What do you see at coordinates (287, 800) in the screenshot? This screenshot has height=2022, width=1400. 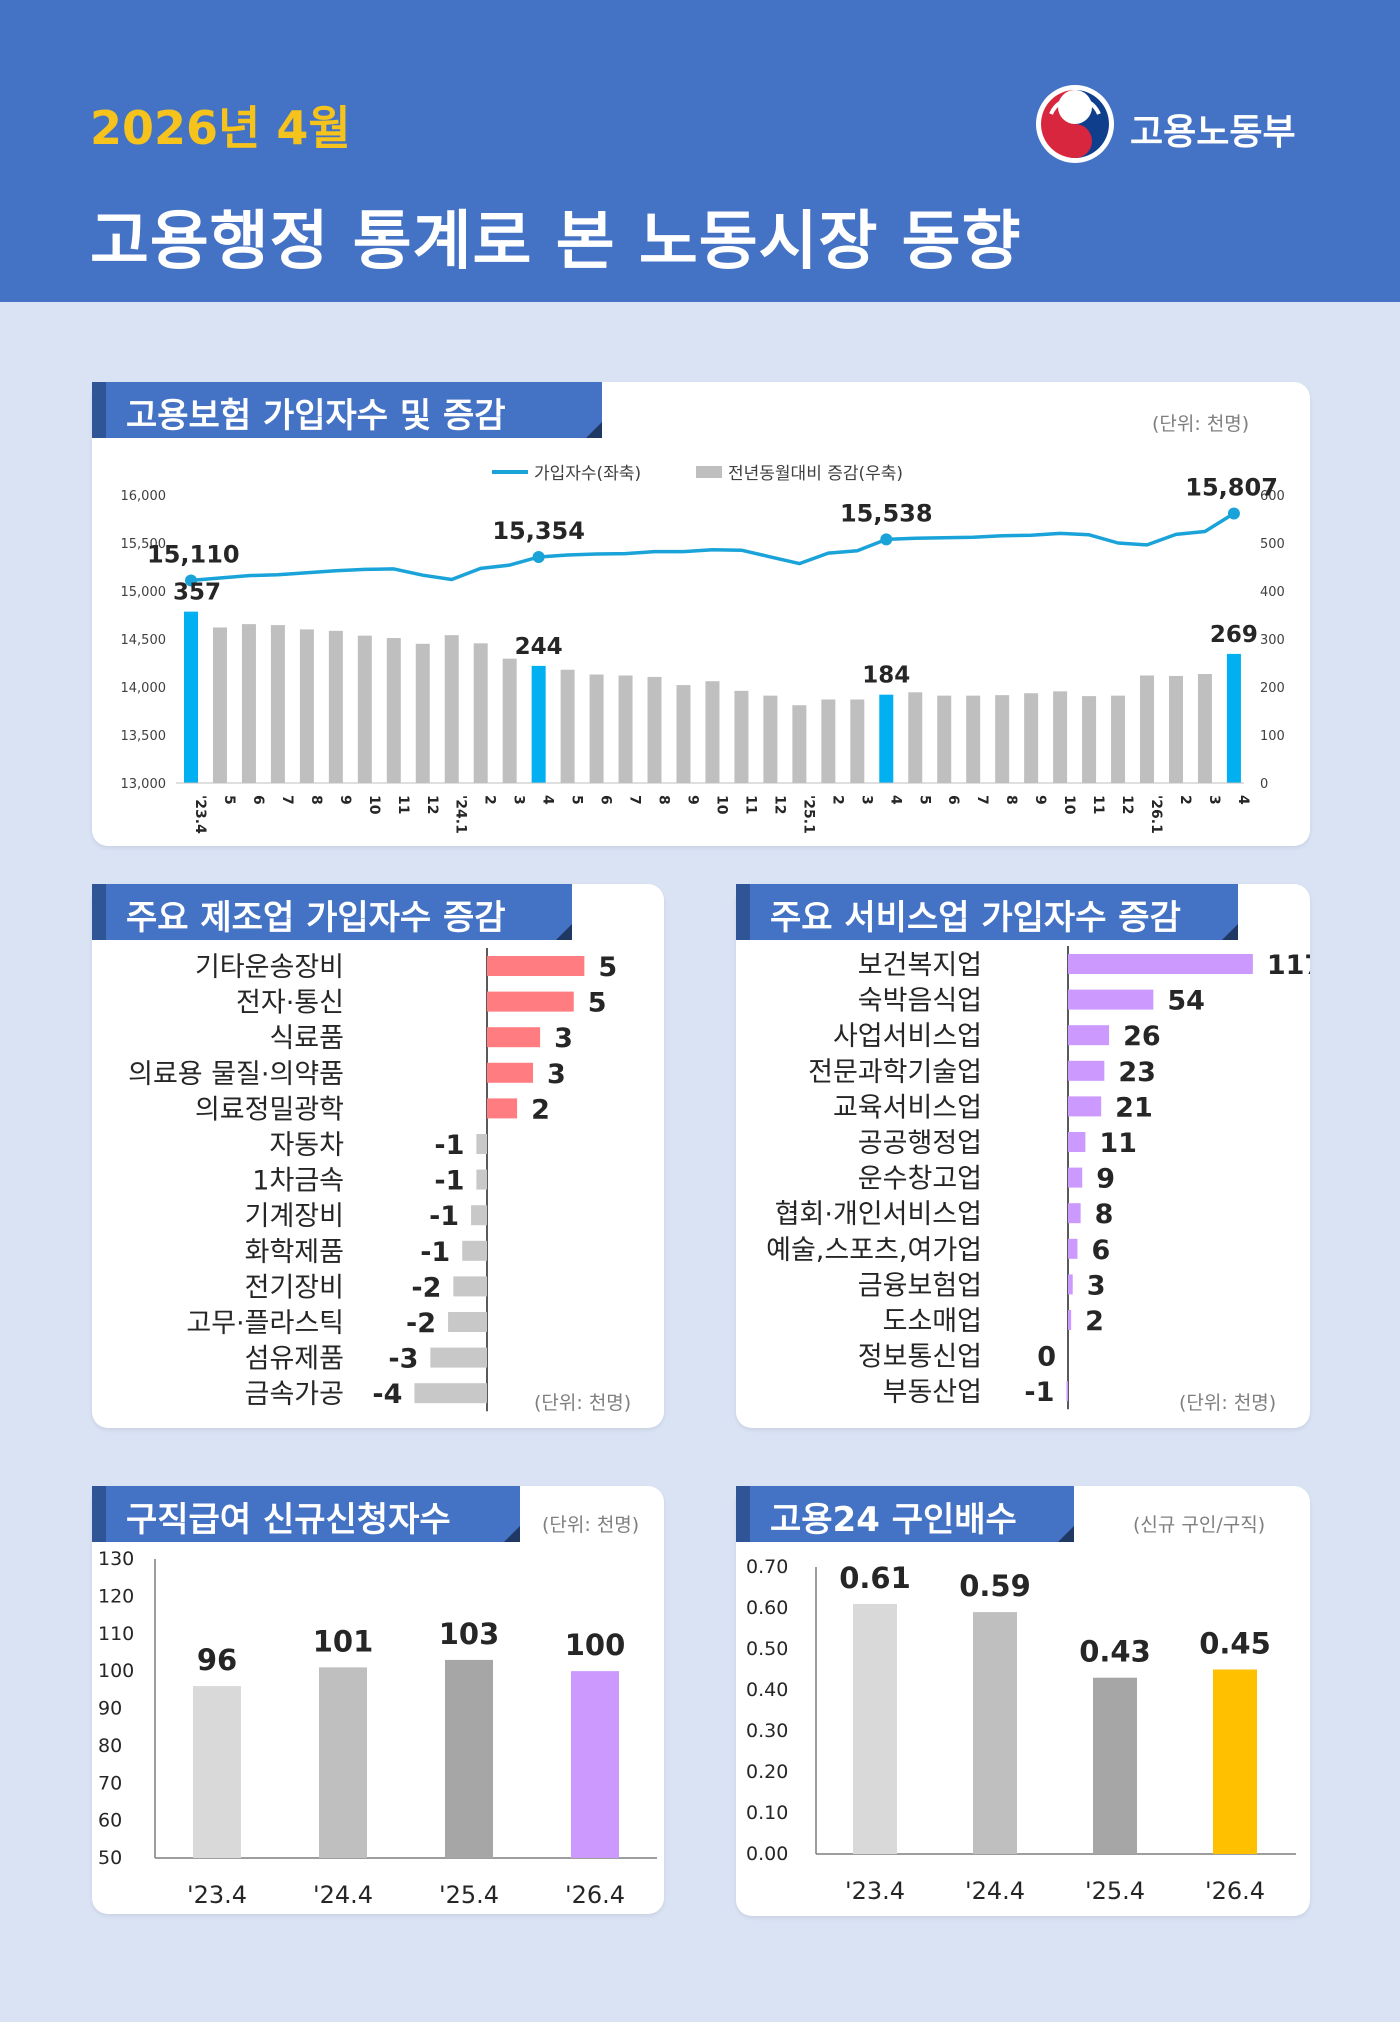 I see `x-axis-tick: 7` at bounding box center [287, 800].